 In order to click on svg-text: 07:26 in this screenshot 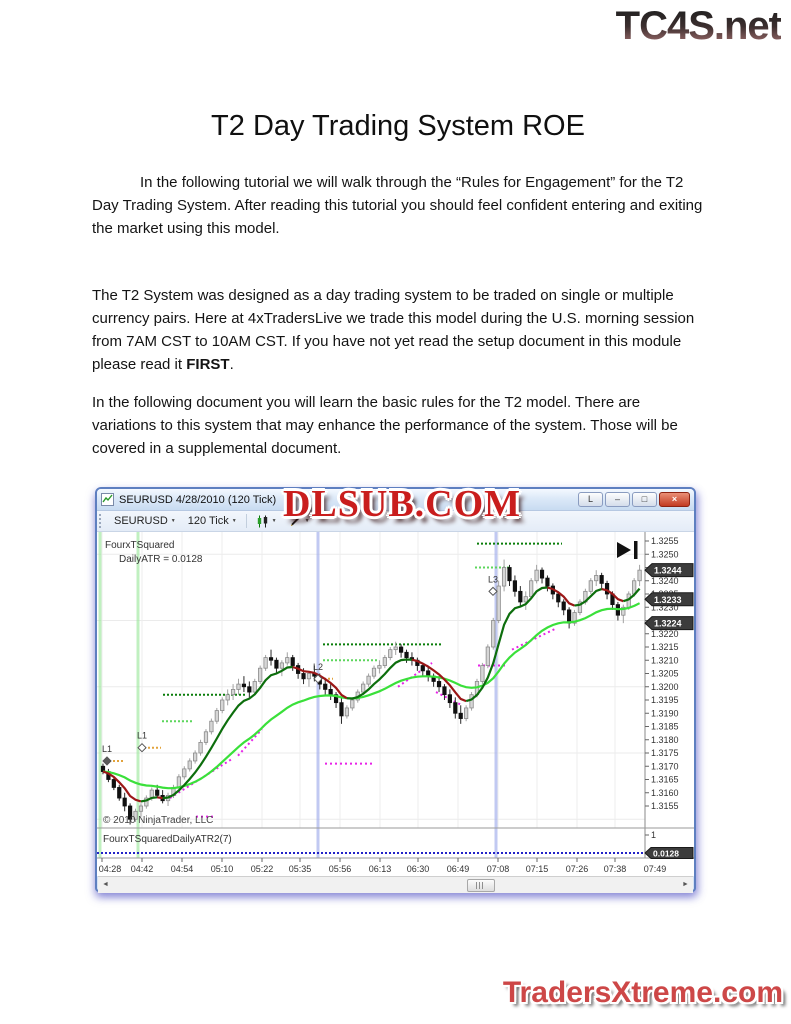, I will do `click(577, 869)`.